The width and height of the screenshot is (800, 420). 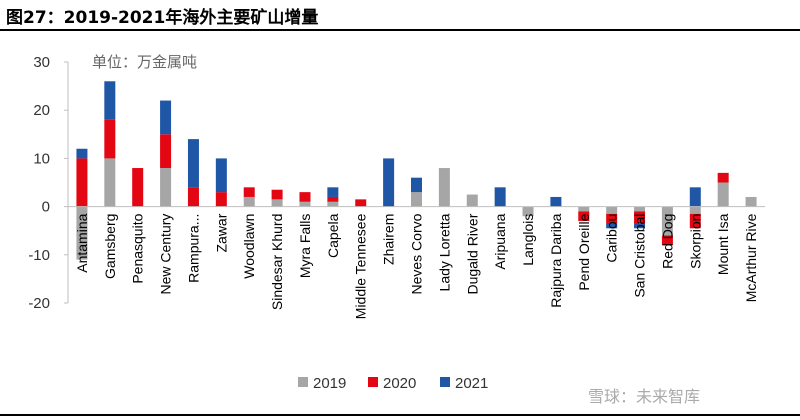 I want to click on y-tick-label: 10, so click(x=41, y=158).